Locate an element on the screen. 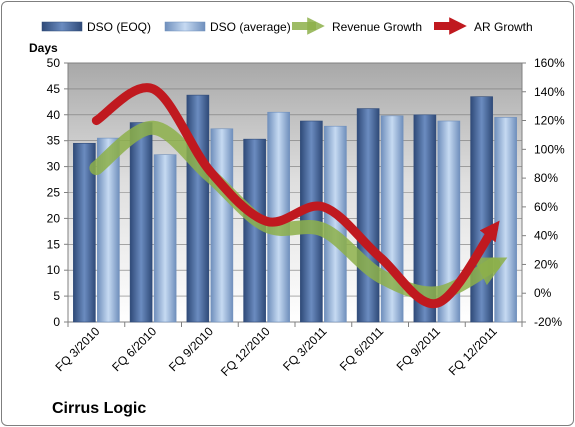 Image resolution: width=575 pixels, height=427 pixels. x-tick-label: FQ 6/2010 is located at coordinates (134, 349).